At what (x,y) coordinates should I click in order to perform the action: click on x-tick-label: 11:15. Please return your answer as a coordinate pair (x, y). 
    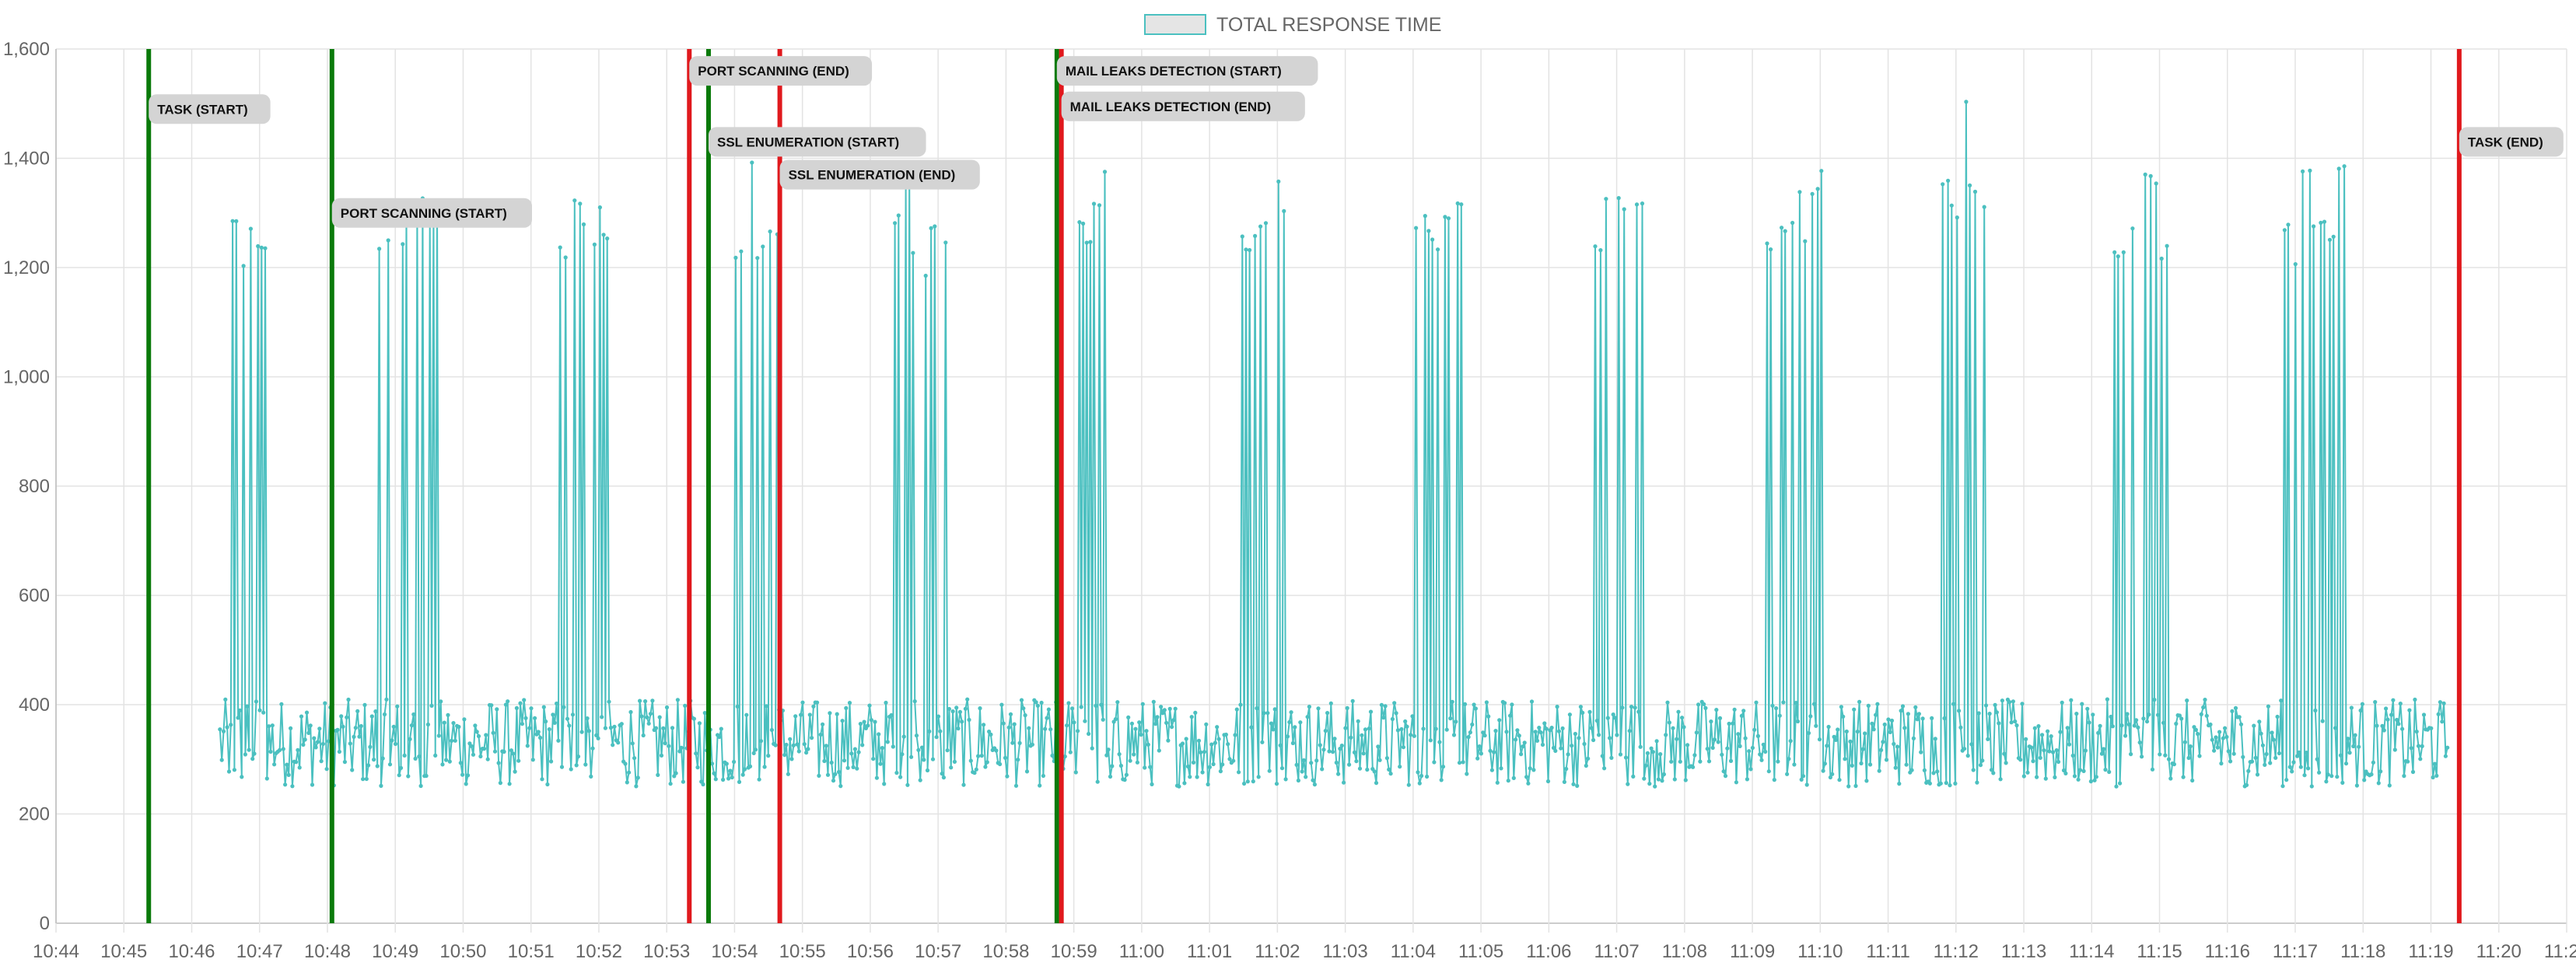
    Looking at the image, I should click on (2159, 951).